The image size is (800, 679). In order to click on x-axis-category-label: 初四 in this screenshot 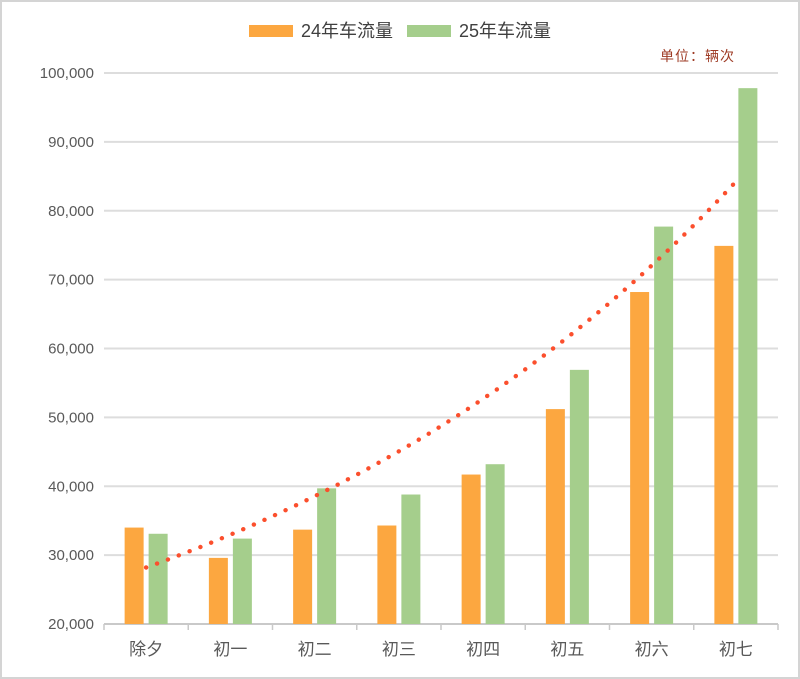, I will do `click(483, 649)`.